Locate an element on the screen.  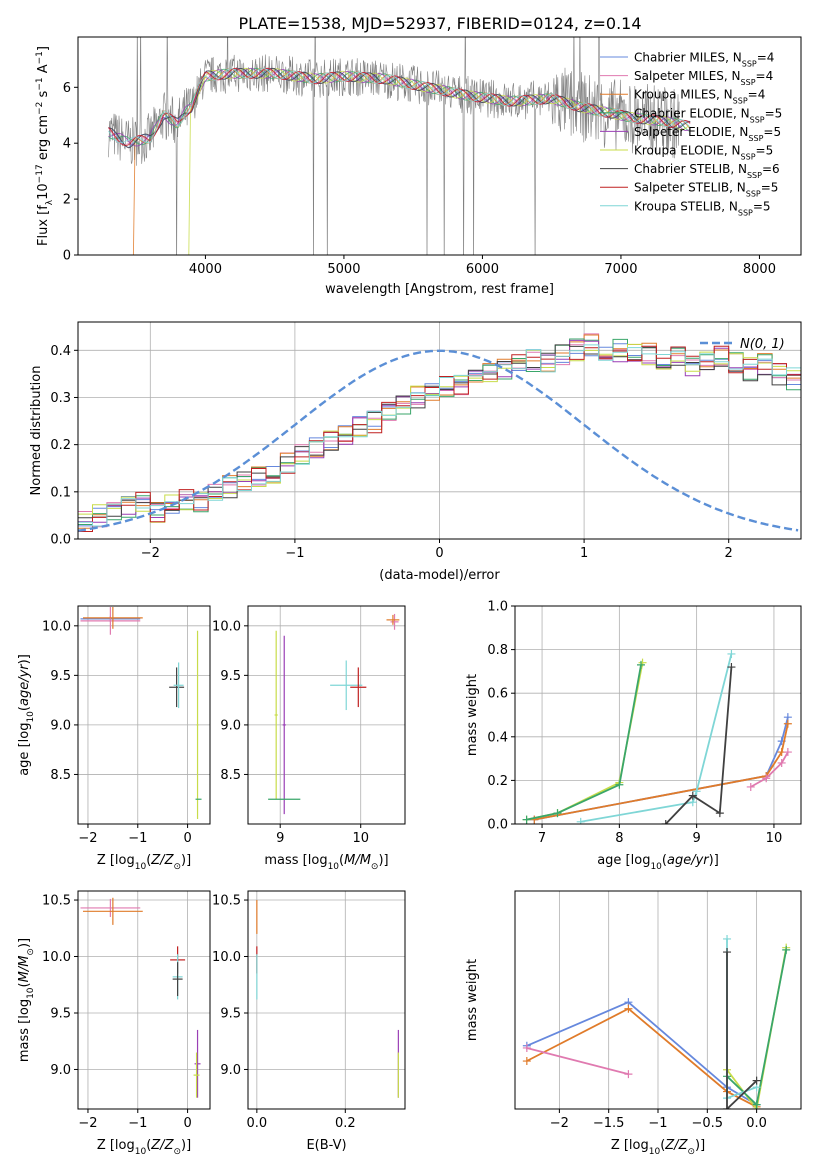
y-tick-label: 0.1 is located at coordinates (60, 492).